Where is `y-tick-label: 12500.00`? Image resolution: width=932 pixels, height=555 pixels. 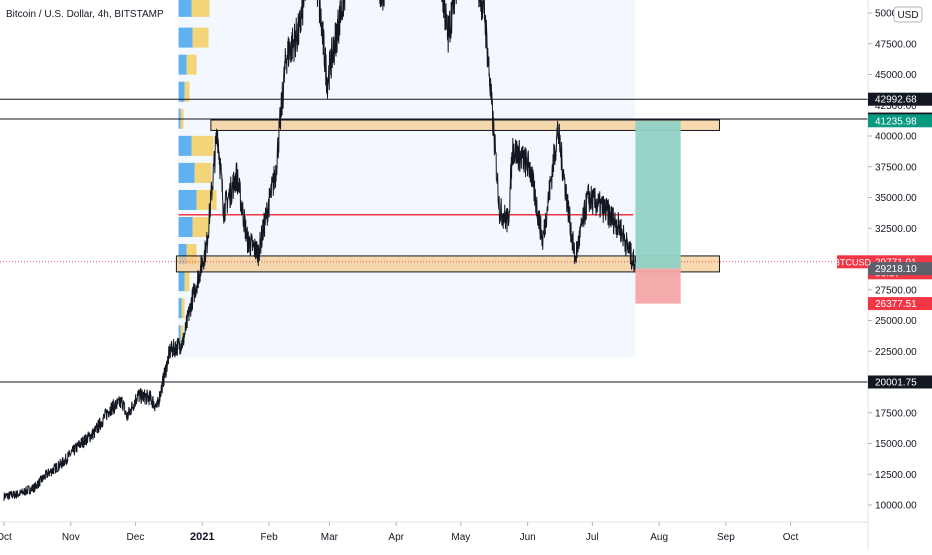
y-tick-label: 12500.00 is located at coordinates (896, 475).